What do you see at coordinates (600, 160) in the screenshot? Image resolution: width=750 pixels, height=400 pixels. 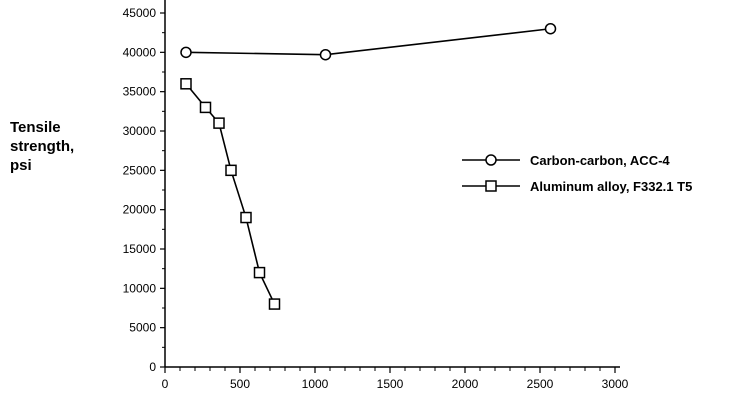 I see `carbon-carbon-legend-label: Carbon-carbon, ACC-4` at bounding box center [600, 160].